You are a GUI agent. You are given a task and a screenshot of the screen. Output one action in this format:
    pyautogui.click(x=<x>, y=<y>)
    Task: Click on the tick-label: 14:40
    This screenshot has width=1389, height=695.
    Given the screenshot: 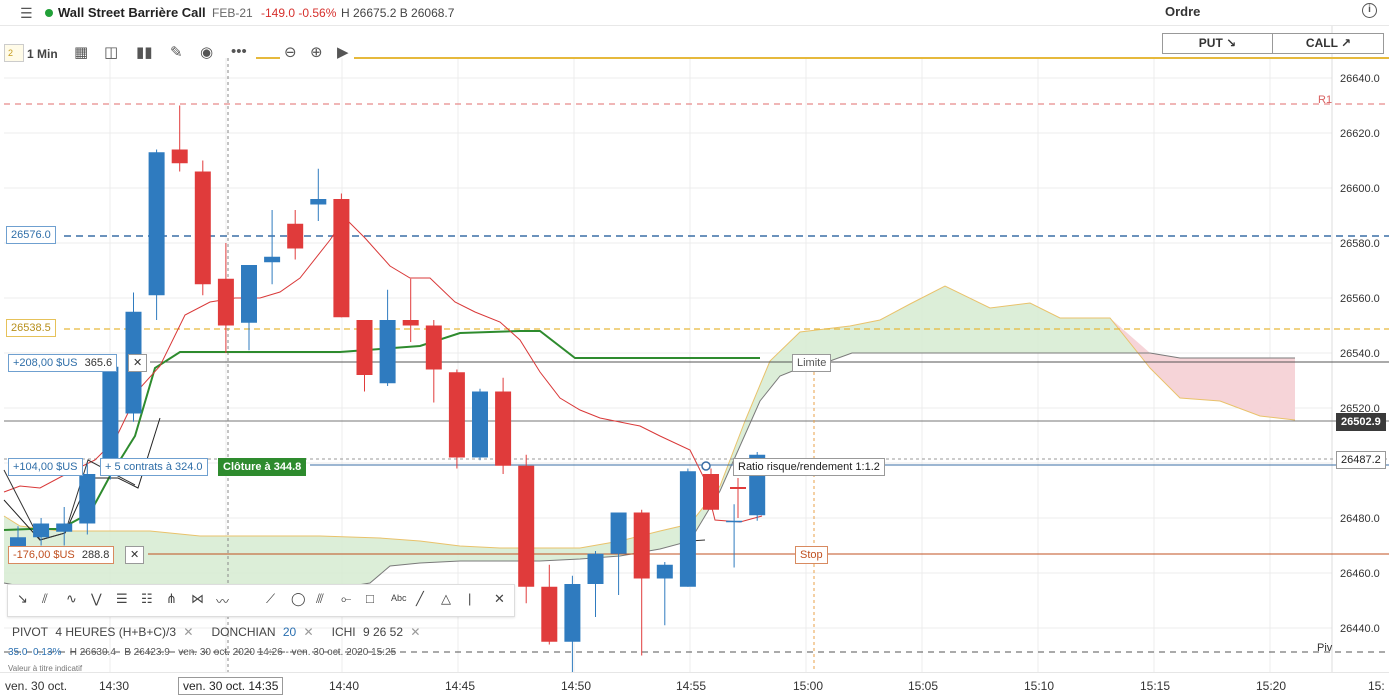 What is the action you would take?
    pyautogui.click(x=344, y=686)
    